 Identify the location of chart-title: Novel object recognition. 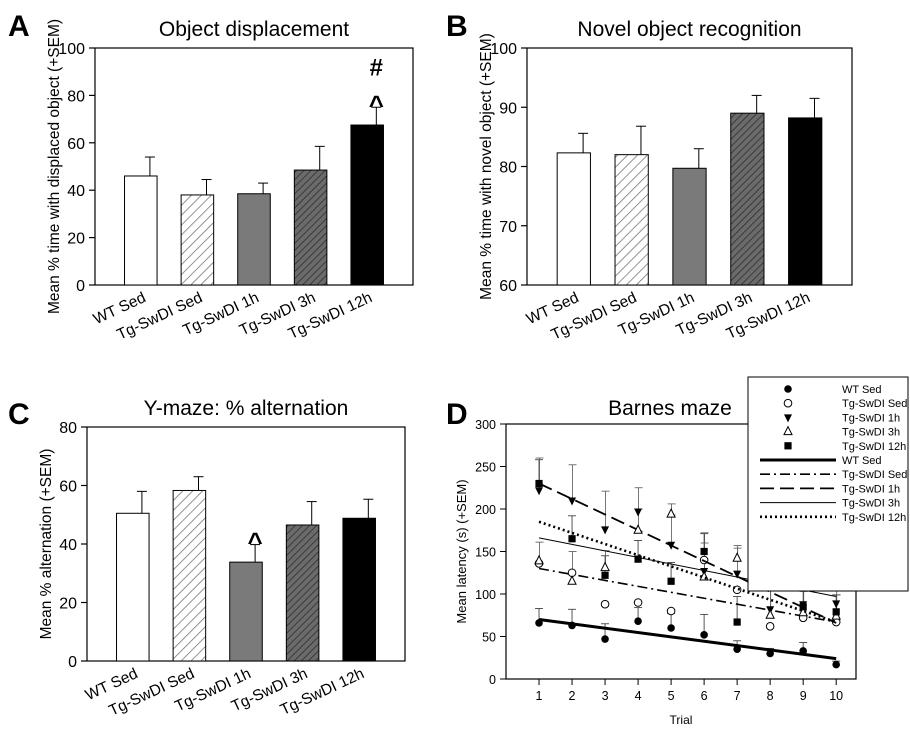
(689, 29).